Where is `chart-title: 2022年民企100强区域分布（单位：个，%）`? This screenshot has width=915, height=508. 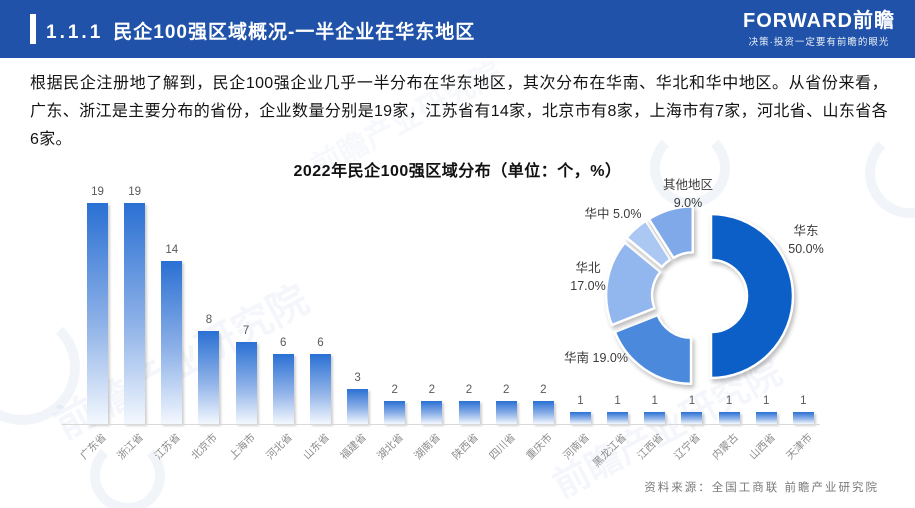 chart-title: 2022年民企100强区域分布（单位：个，%） is located at coordinates (457, 171).